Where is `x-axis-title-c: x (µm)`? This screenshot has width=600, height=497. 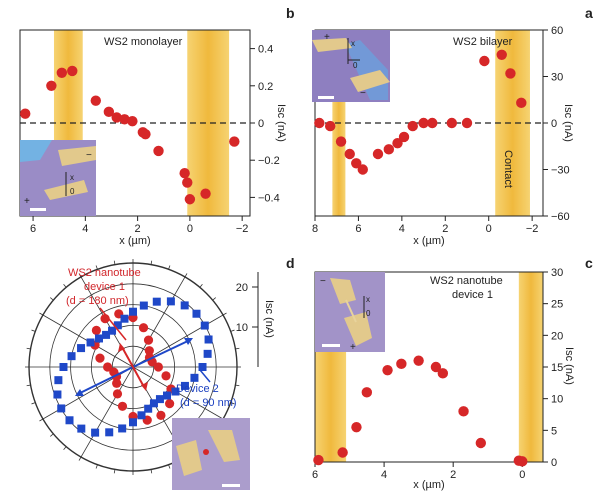 x-axis-title-c: x (µm) is located at coordinates (428, 485).